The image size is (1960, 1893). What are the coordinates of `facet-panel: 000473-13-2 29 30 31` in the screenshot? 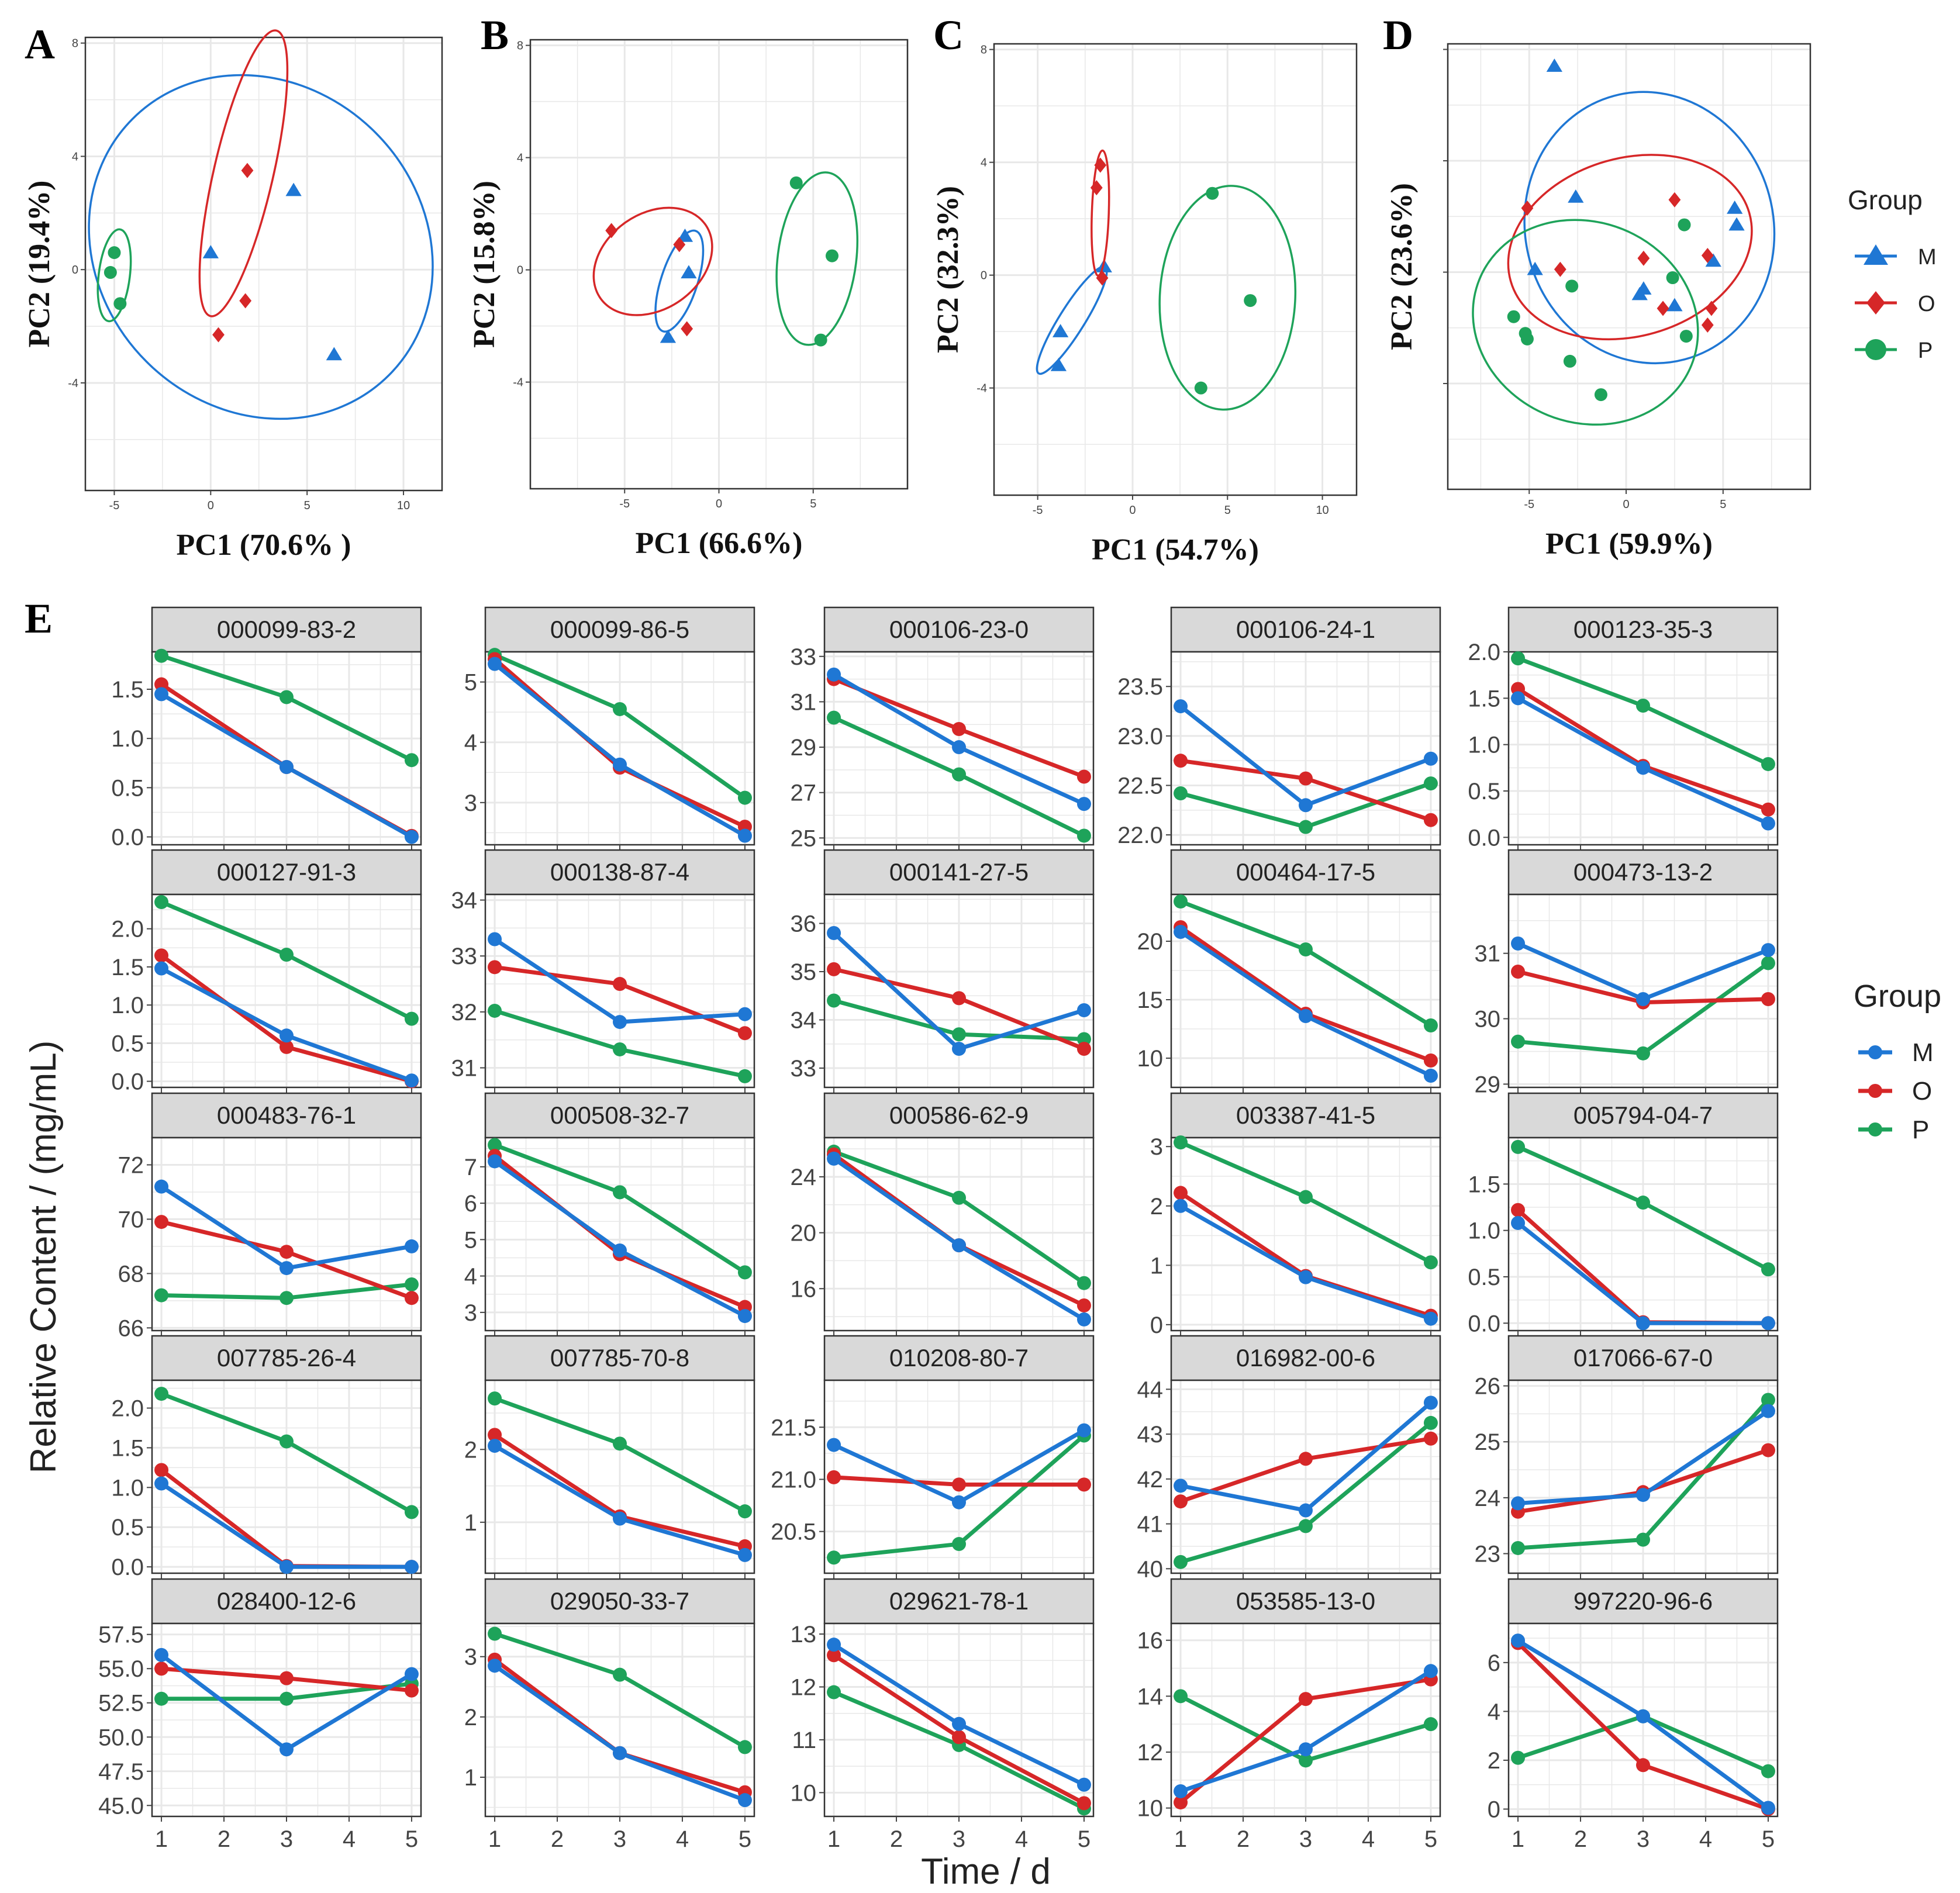 It's located at (1627, 973).